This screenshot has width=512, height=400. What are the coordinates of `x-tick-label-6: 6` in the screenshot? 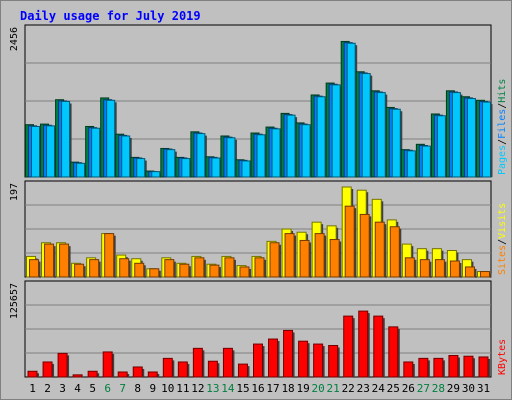 It's located at (107, 388).